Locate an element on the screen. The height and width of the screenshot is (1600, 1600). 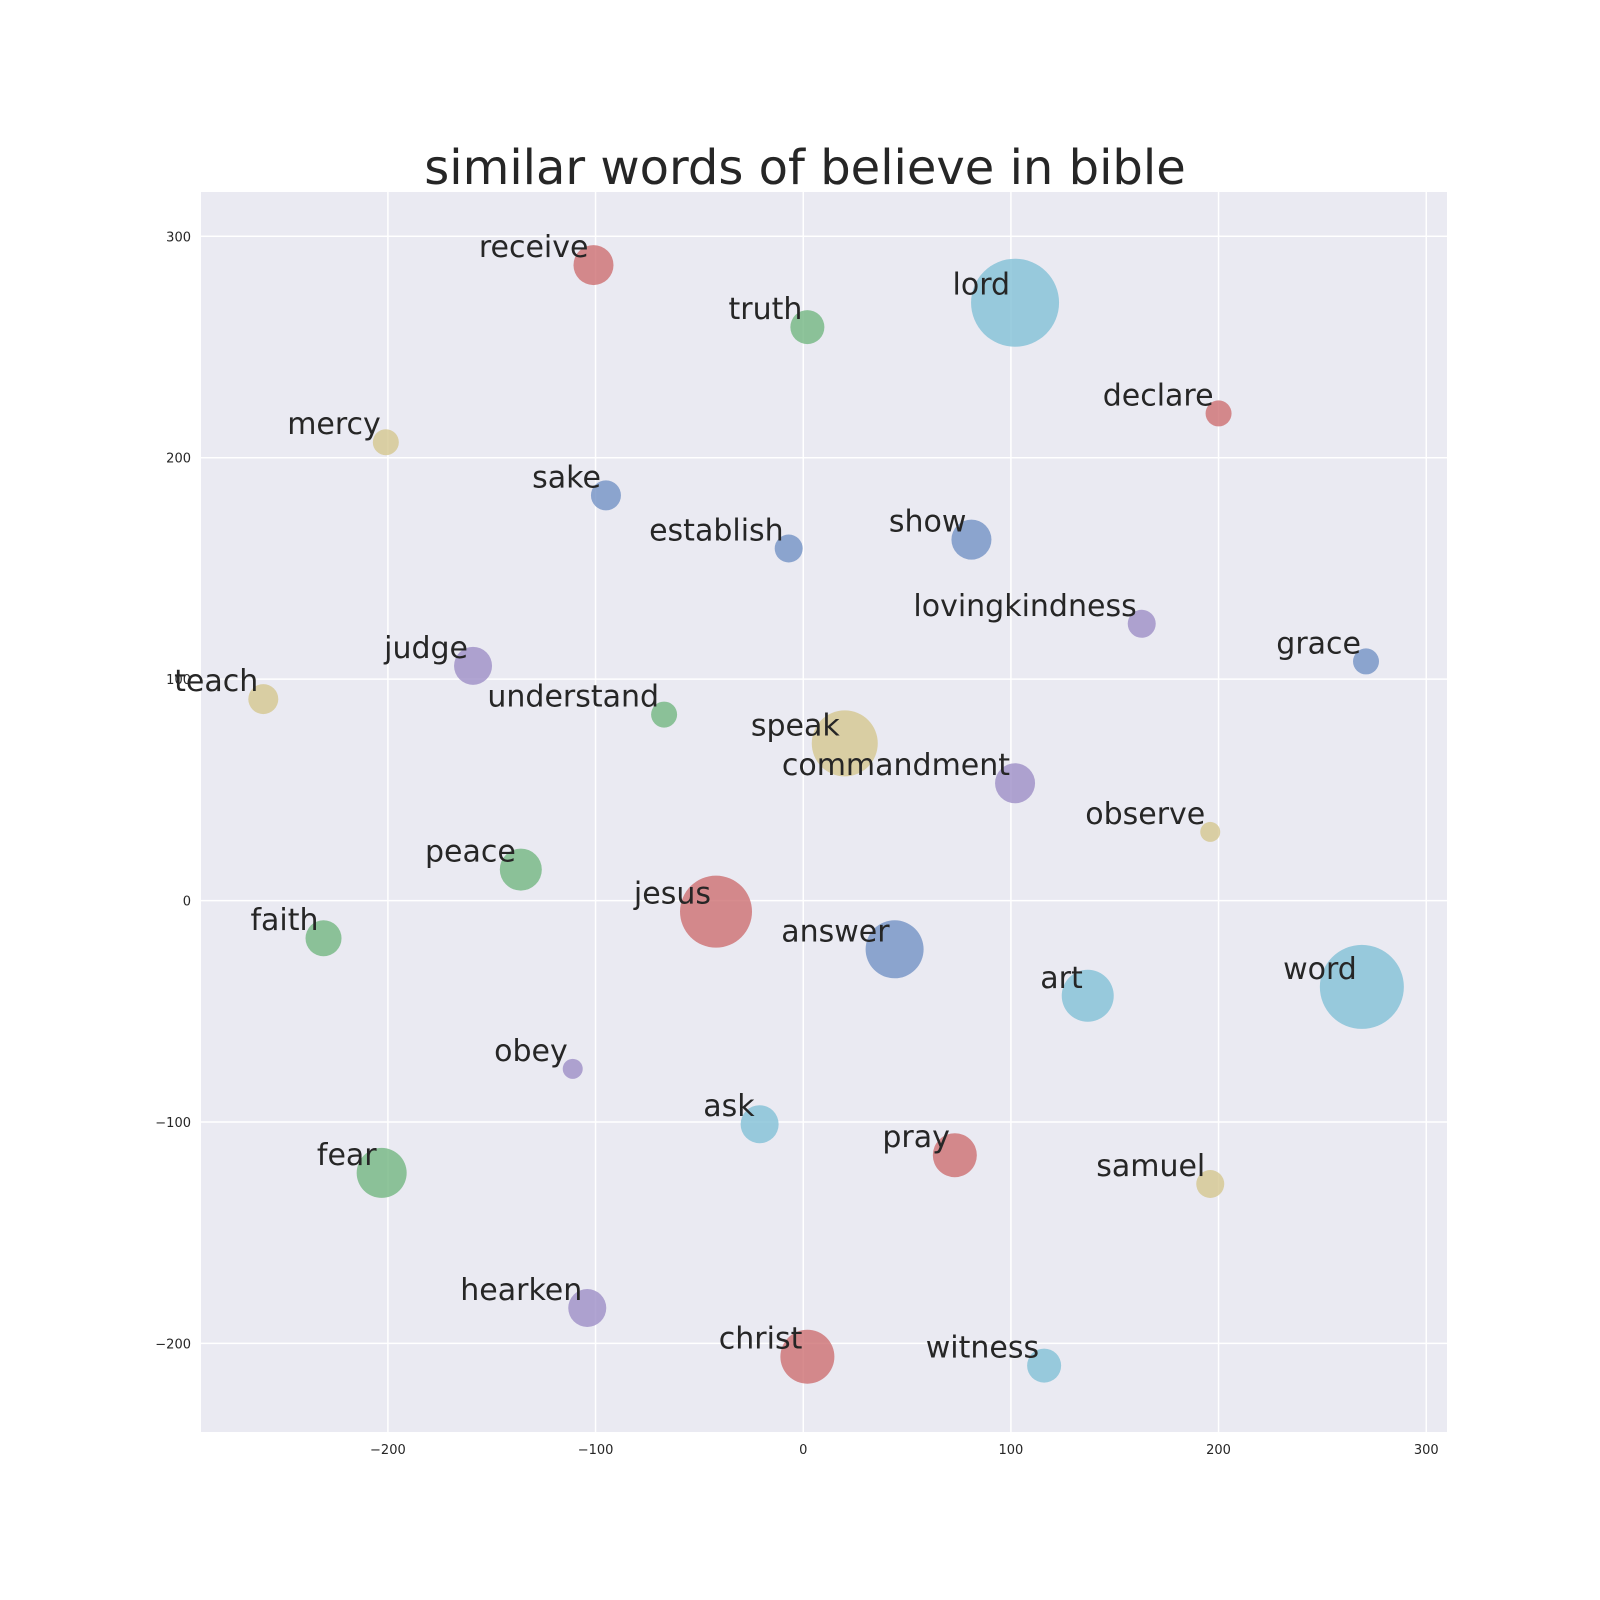
word-label-ask: ask is located at coordinates (729, 1106).